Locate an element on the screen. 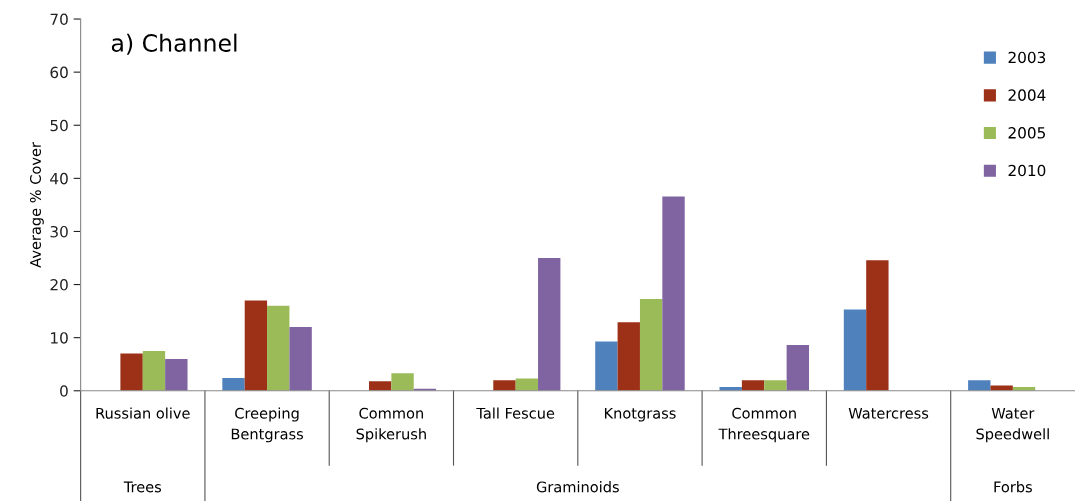 This screenshot has width=1075, height=501. legend-label: 2003 is located at coordinates (1027, 57).